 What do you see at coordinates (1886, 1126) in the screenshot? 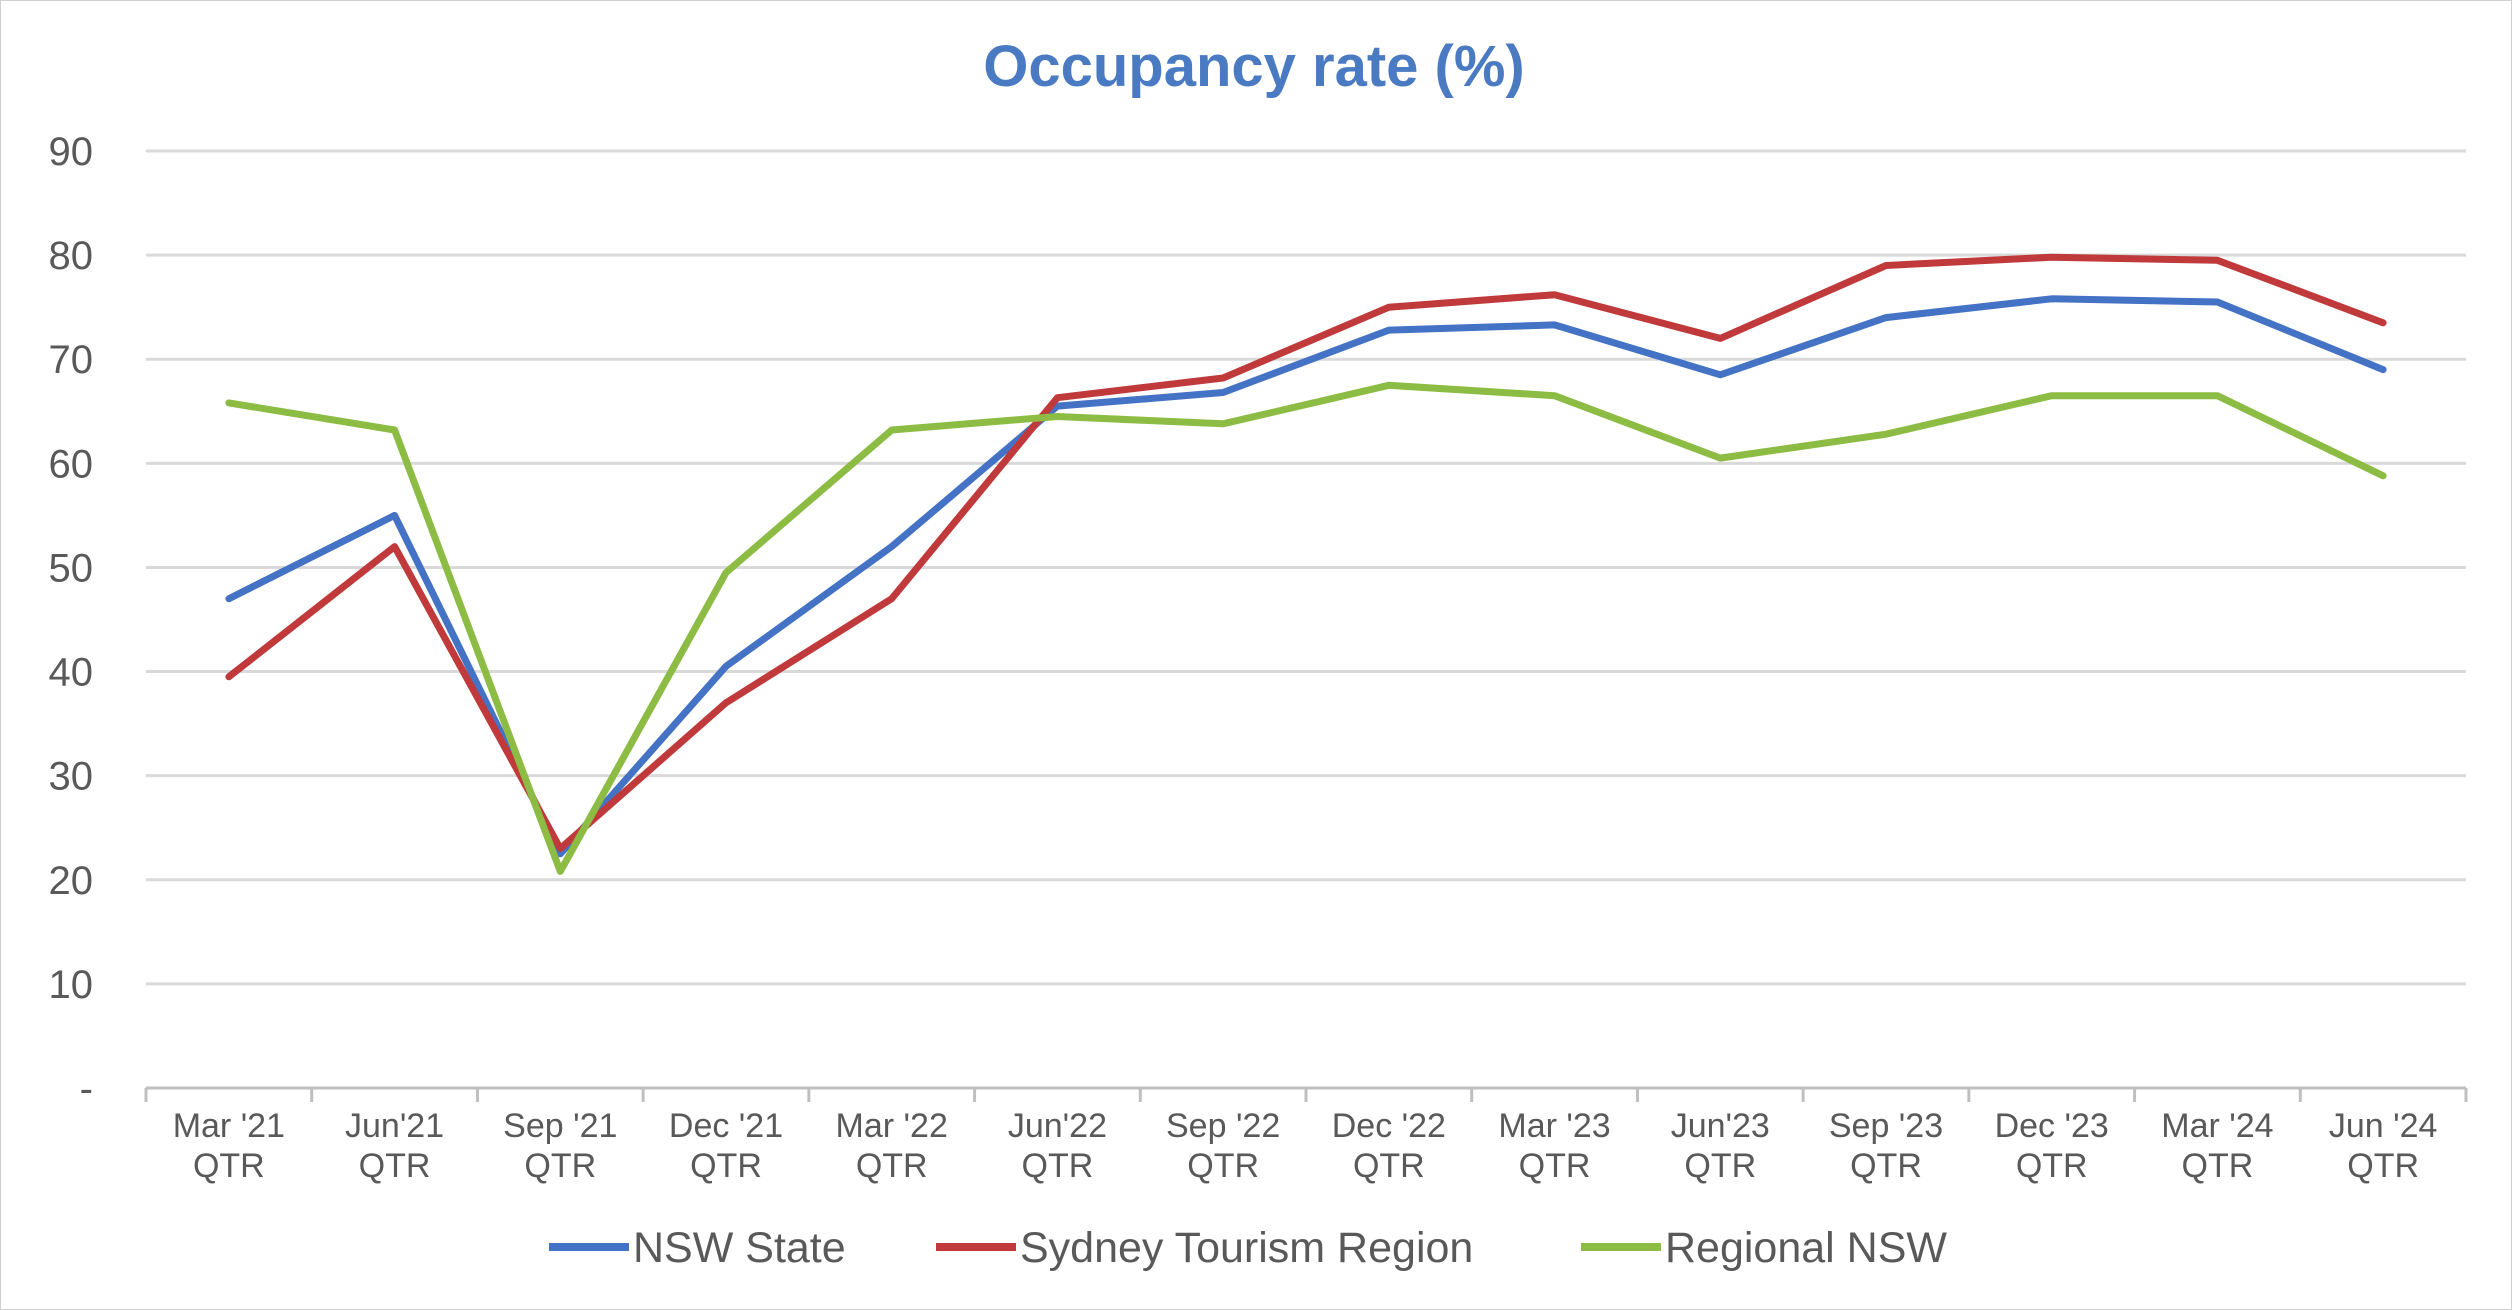
I see `x-tick-label: Sep '23` at bounding box center [1886, 1126].